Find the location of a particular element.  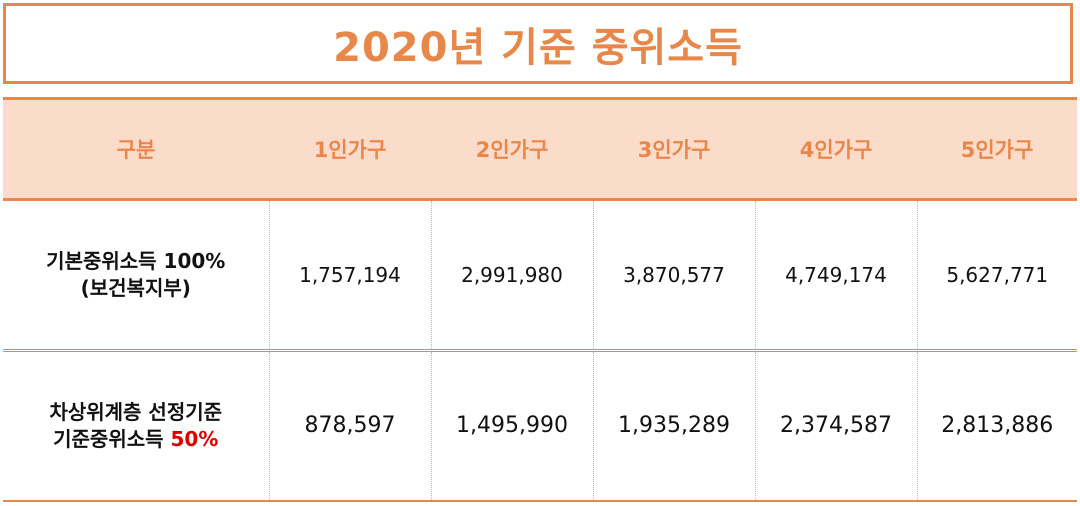

table-cell: 1,495,990 is located at coordinates (511, 426).